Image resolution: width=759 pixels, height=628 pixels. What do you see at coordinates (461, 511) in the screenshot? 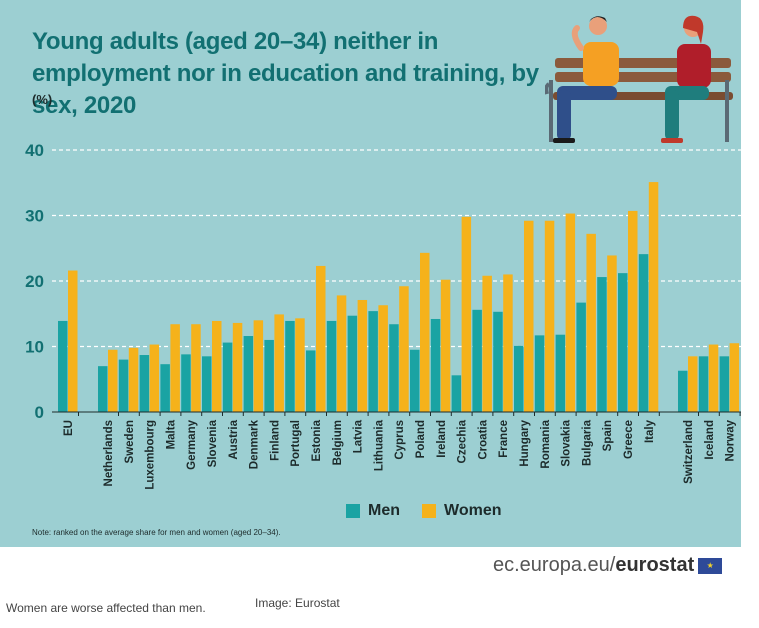
I see `legend-entry-women: Women` at bounding box center [461, 511].